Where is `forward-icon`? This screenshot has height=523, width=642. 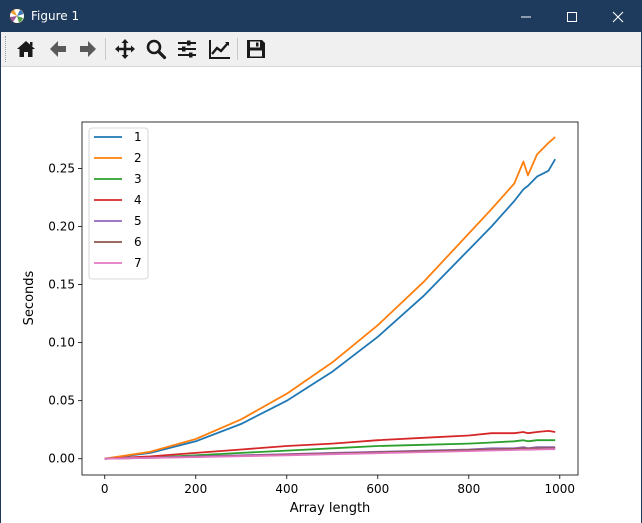
forward-icon is located at coordinates (88, 49).